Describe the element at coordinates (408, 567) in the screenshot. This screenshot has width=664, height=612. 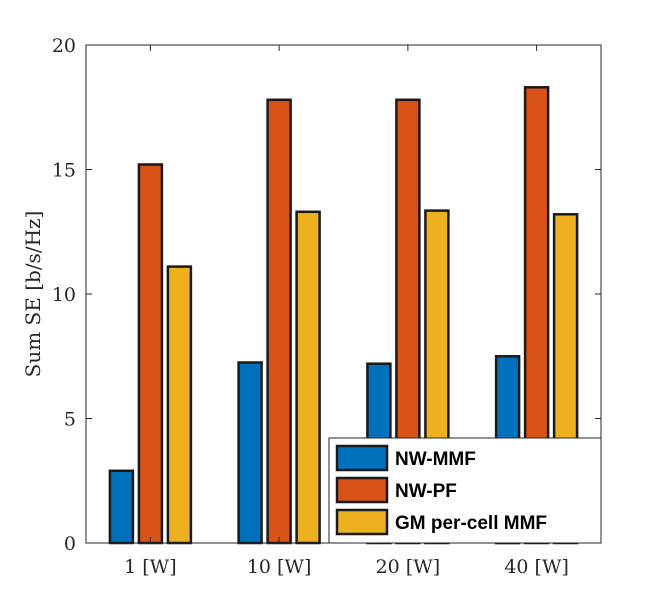
I see `x-tick-label: 20 [W]` at that location.